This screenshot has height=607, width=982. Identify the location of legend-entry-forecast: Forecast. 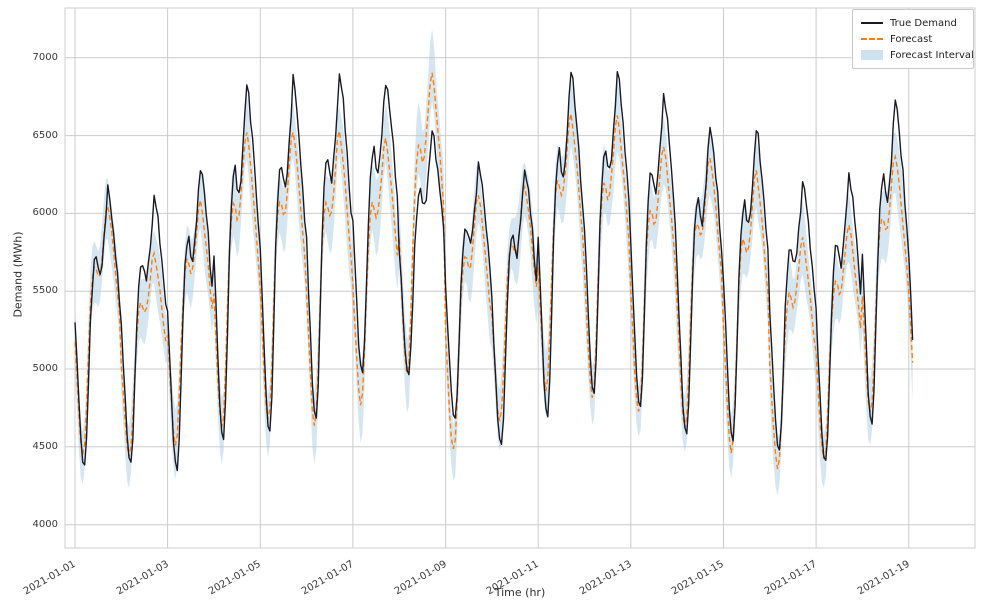
(913, 39).